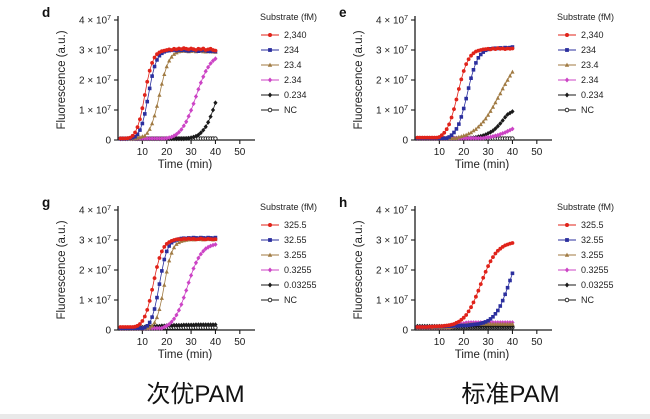 Image resolution: width=650 pixels, height=419 pixels. Describe the element at coordinates (343, 12) in the screenshot. I see `panel-letter: e` at that location.